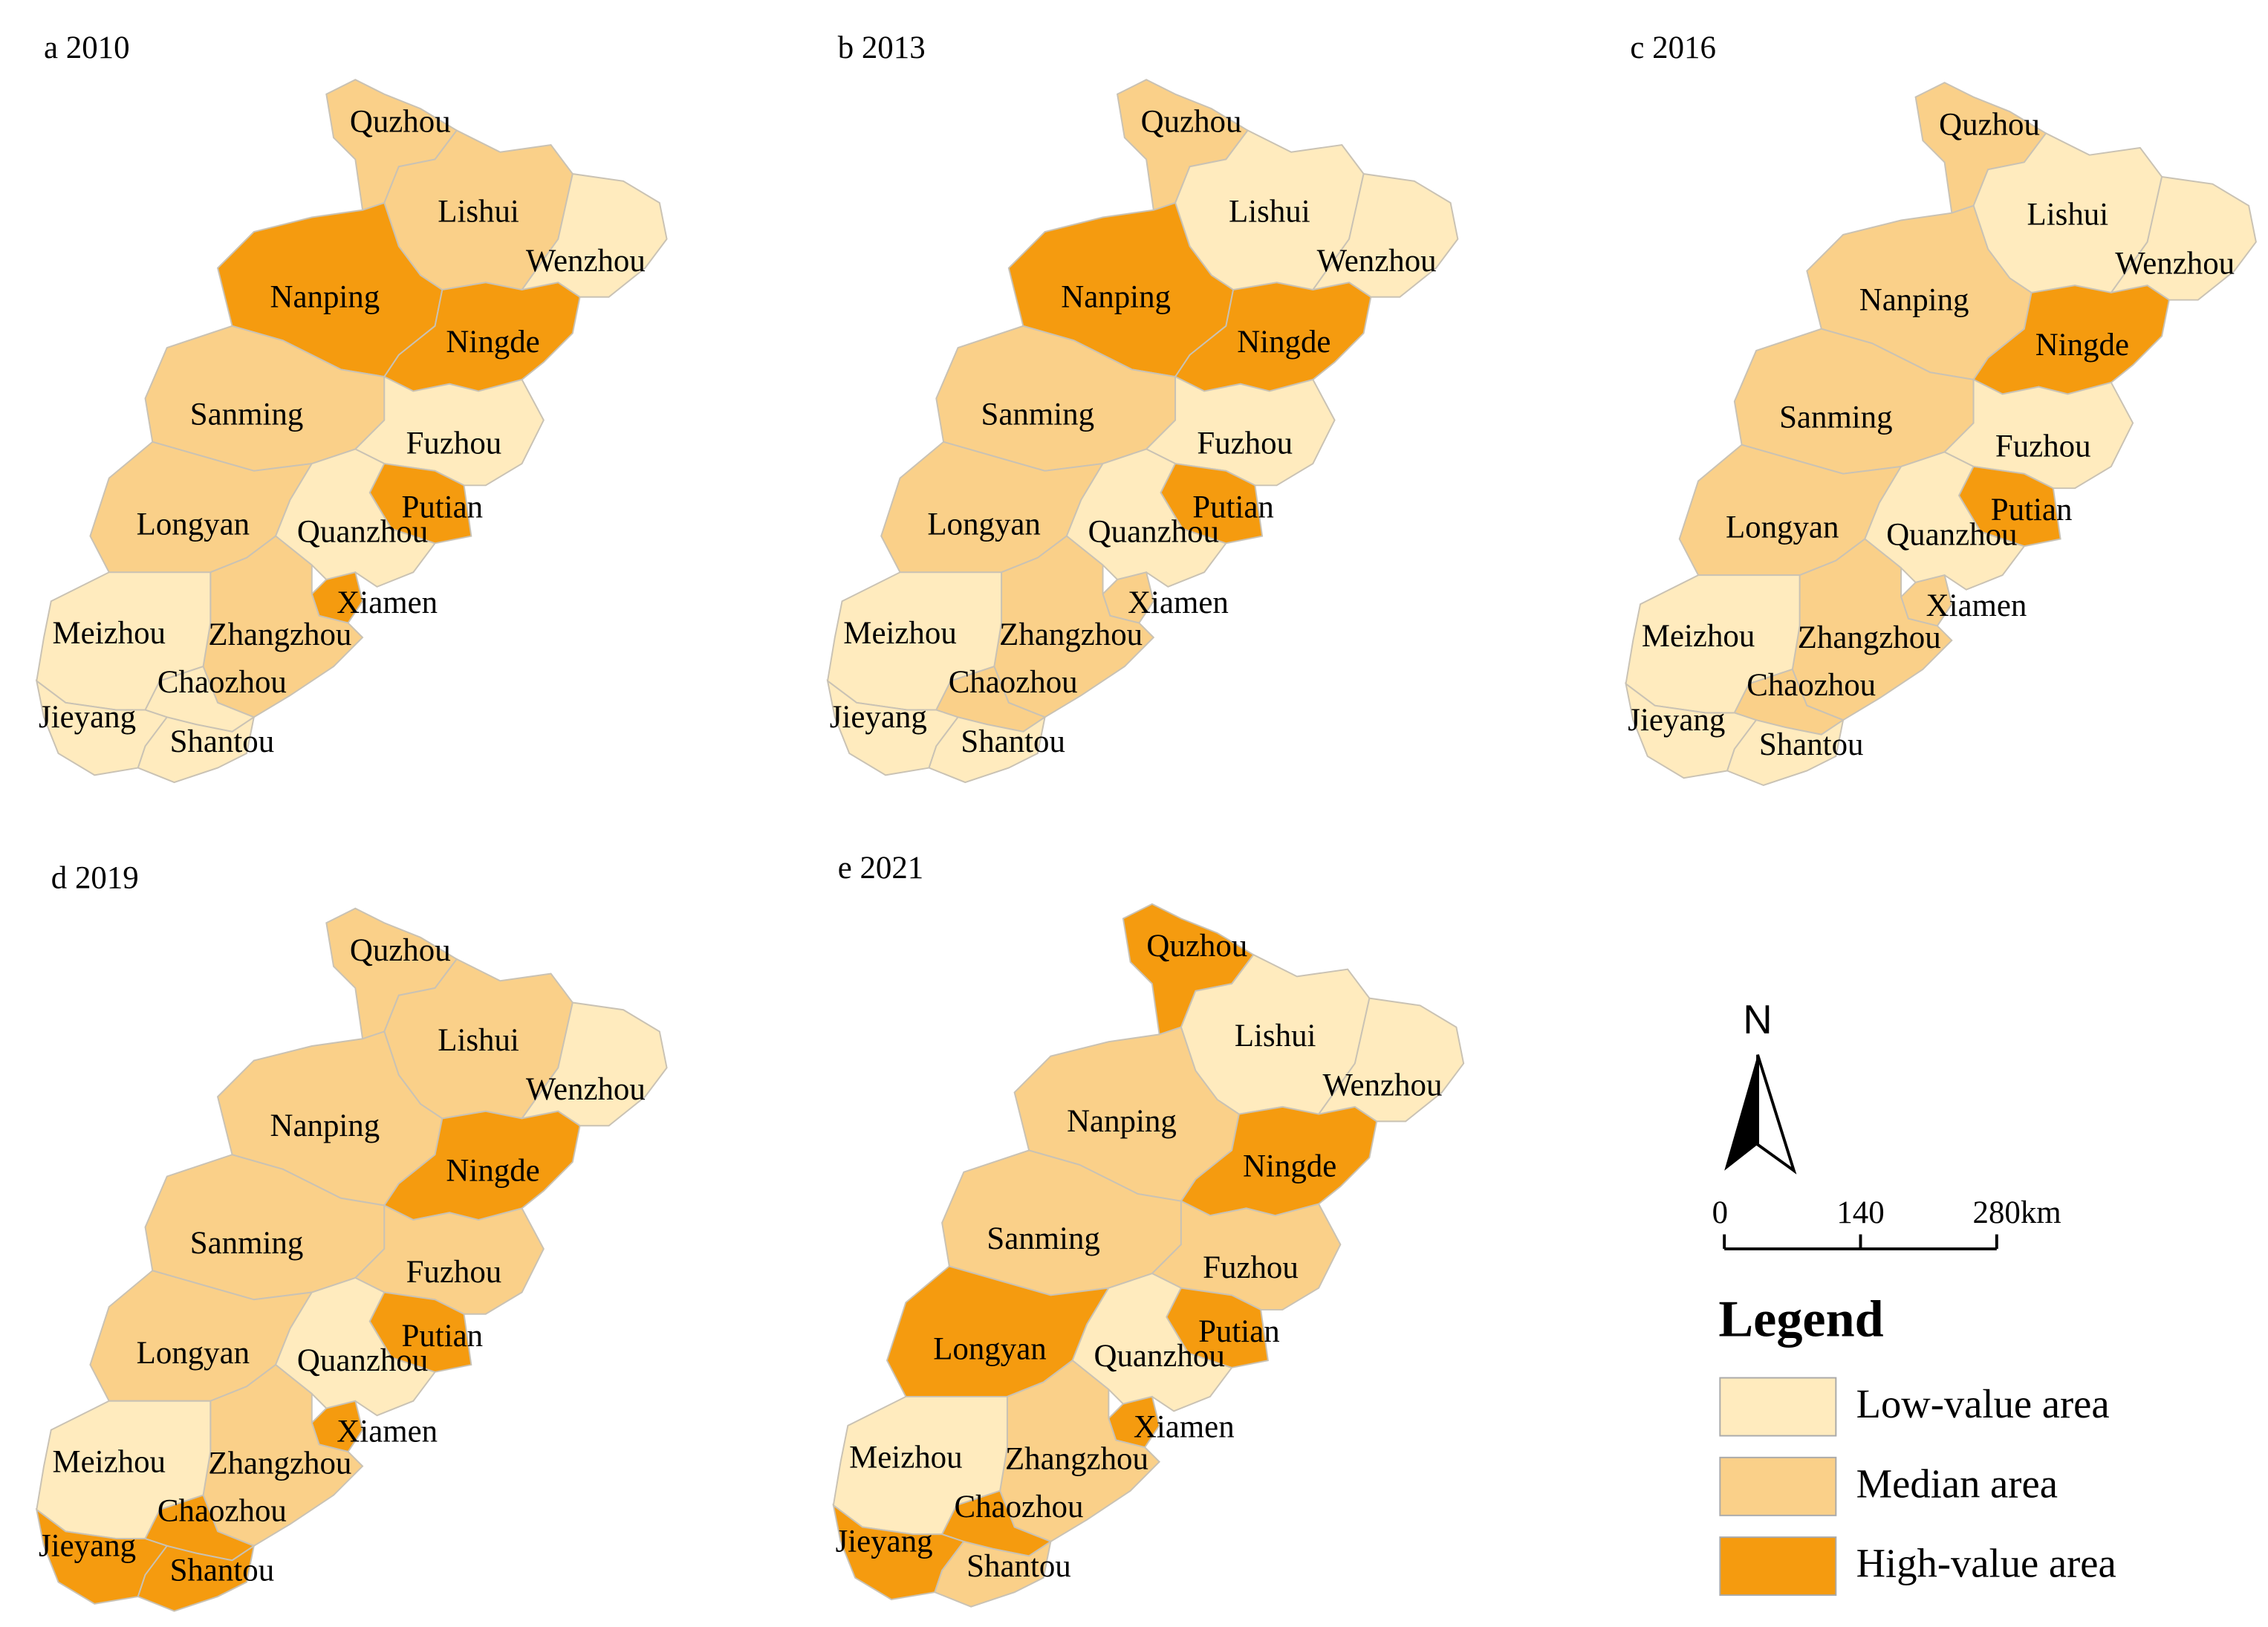  I want to click on panel-title: a 2010, so click(87, 47).